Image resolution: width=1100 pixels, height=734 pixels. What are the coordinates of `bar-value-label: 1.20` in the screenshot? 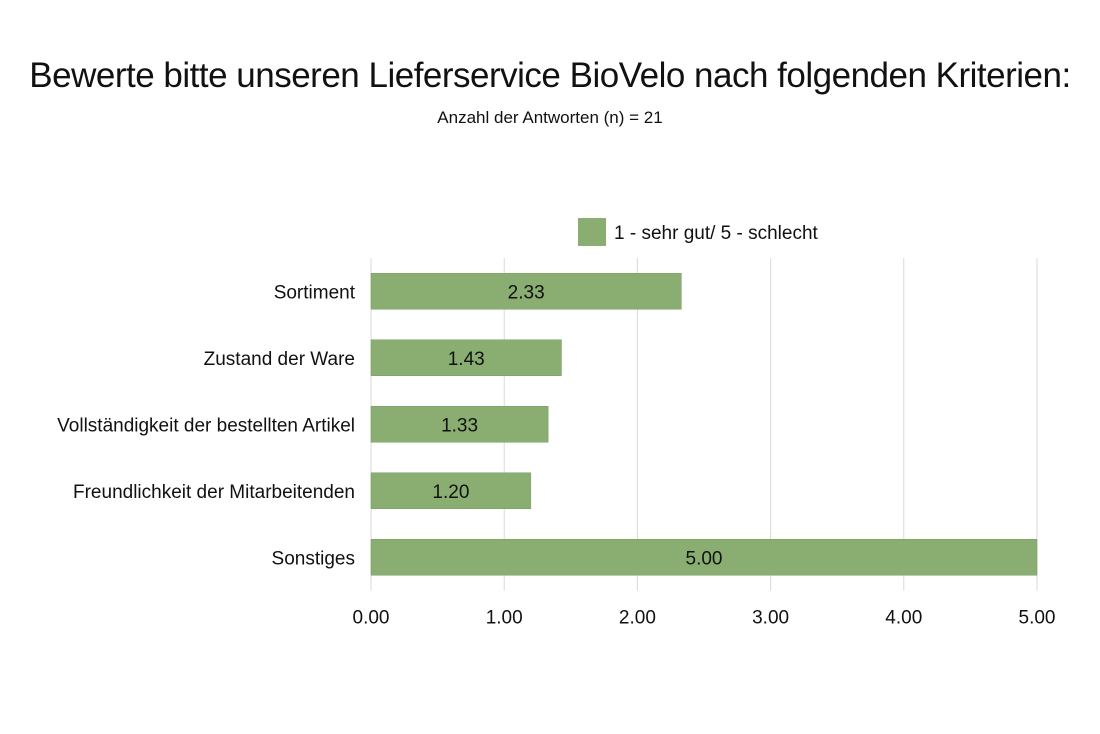 It's located at (450, 492).